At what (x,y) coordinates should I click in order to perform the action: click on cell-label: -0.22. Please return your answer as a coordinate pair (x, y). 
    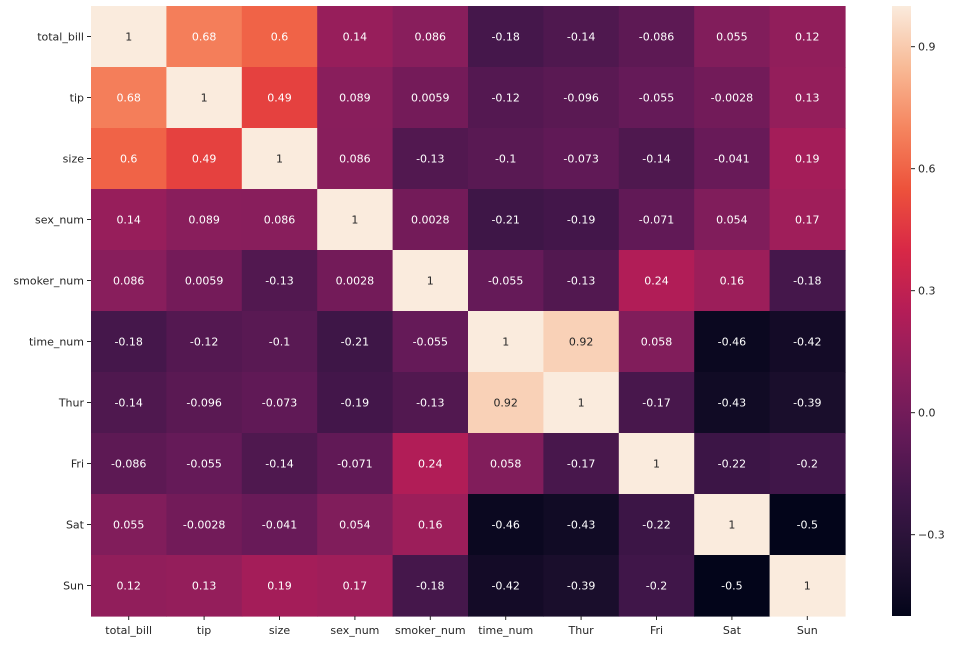
    Looking at the image, I should click on (656, 525).